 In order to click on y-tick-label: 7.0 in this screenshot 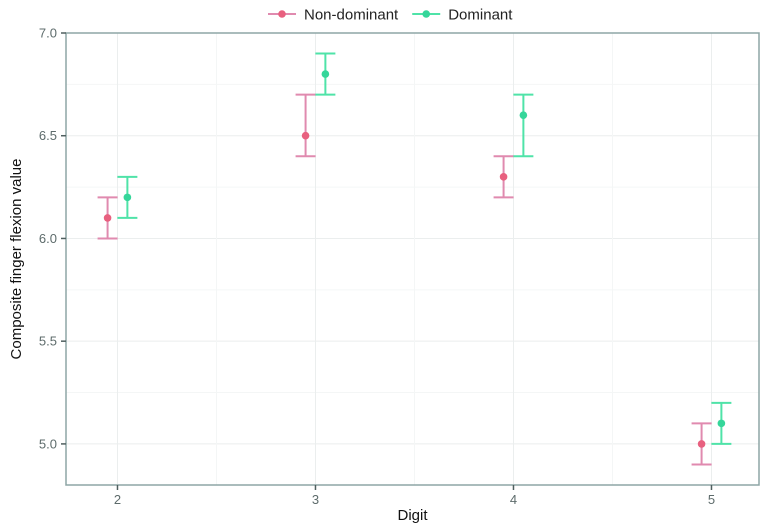, I will do `click(48, 33)`.